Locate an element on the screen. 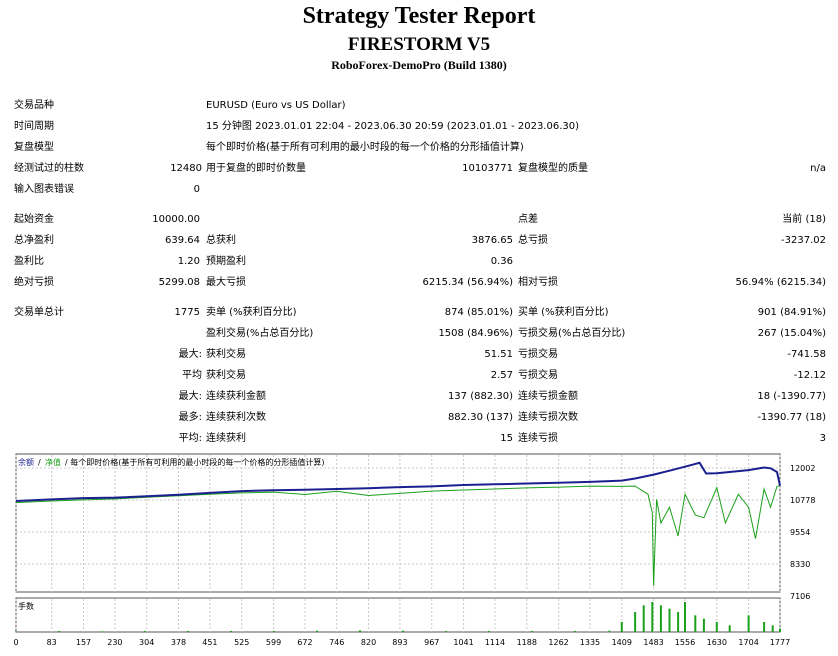  average-label: 平均 is located at coordinates (192, 375).